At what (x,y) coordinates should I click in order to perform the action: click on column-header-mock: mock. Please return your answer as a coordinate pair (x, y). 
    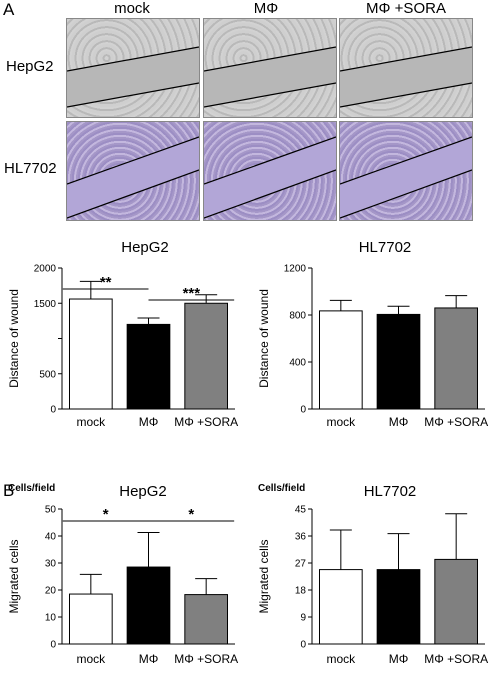
    Looking at the image, I should click on (132, 8).